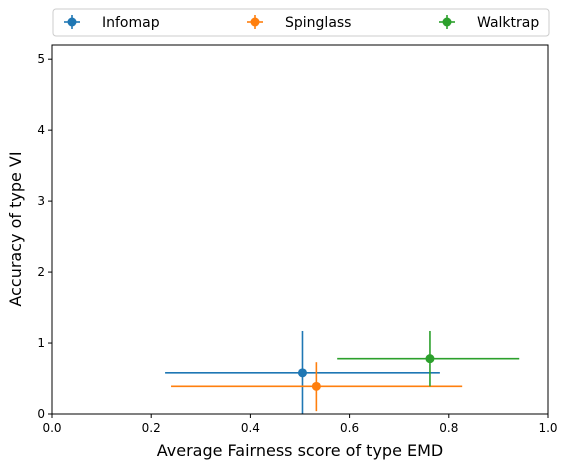 Image resolution: width=569 pixels, height=471 pixels. I want to click on y-axis: 0 1 2 3 4 5, so click(44, 236).